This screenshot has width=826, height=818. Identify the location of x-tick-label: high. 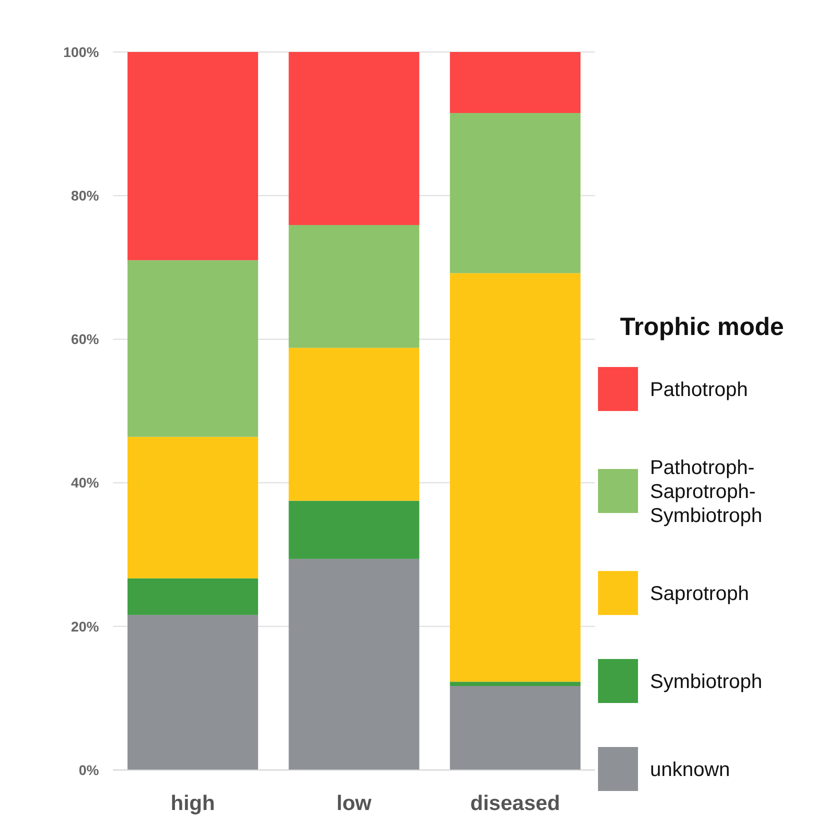
(192, 803).